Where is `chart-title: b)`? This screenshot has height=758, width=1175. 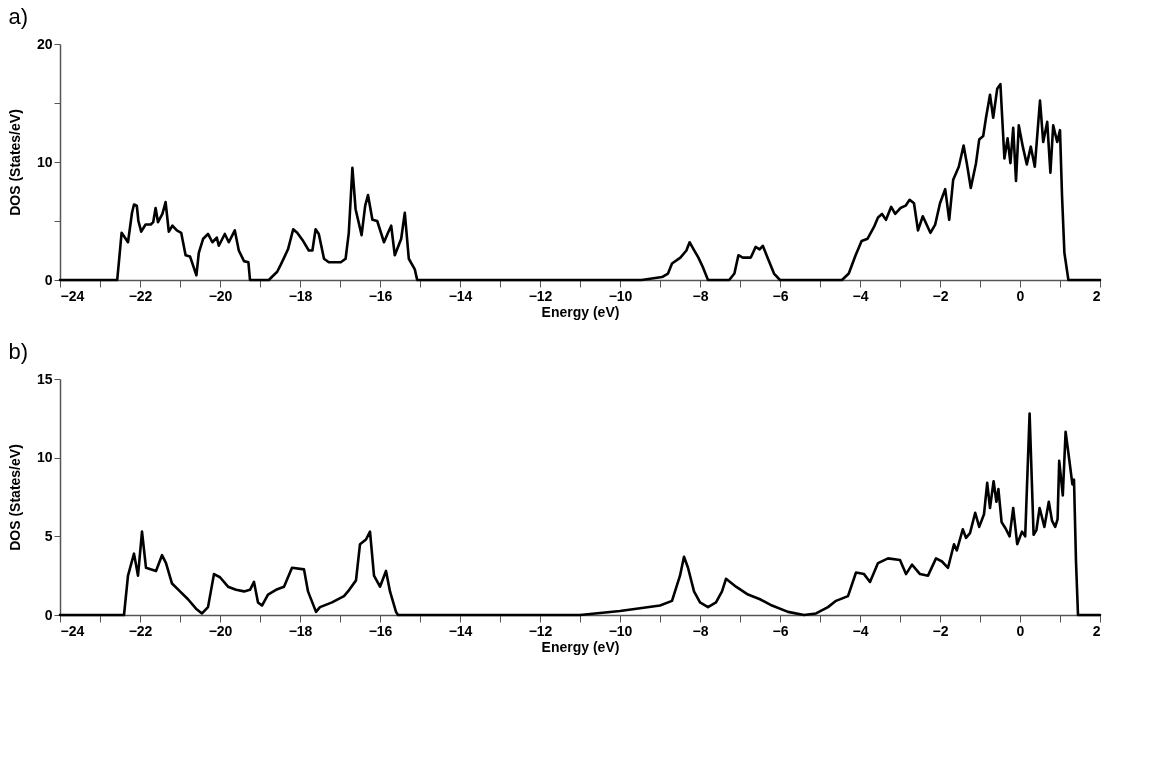
chart-title: b) is located at coordinates (18, 351).